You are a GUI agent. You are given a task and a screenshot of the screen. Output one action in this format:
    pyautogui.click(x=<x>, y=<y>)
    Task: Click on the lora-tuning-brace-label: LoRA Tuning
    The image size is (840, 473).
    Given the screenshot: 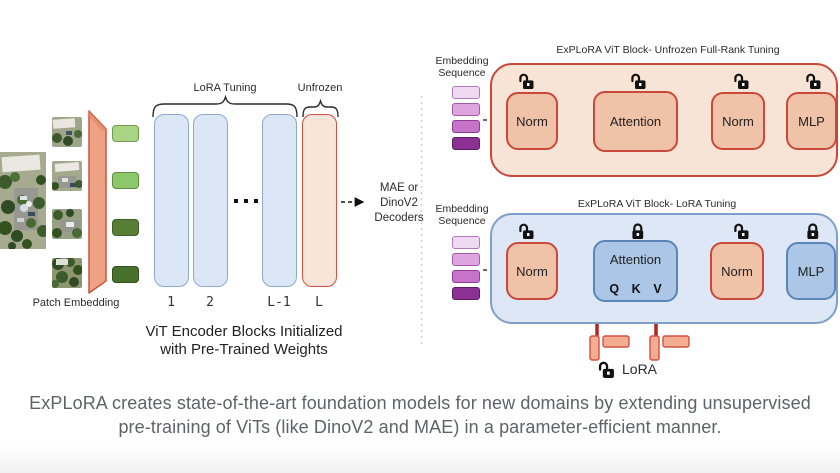 What is the action you would take?
    pyautogui.click(x=225, y=88)
    